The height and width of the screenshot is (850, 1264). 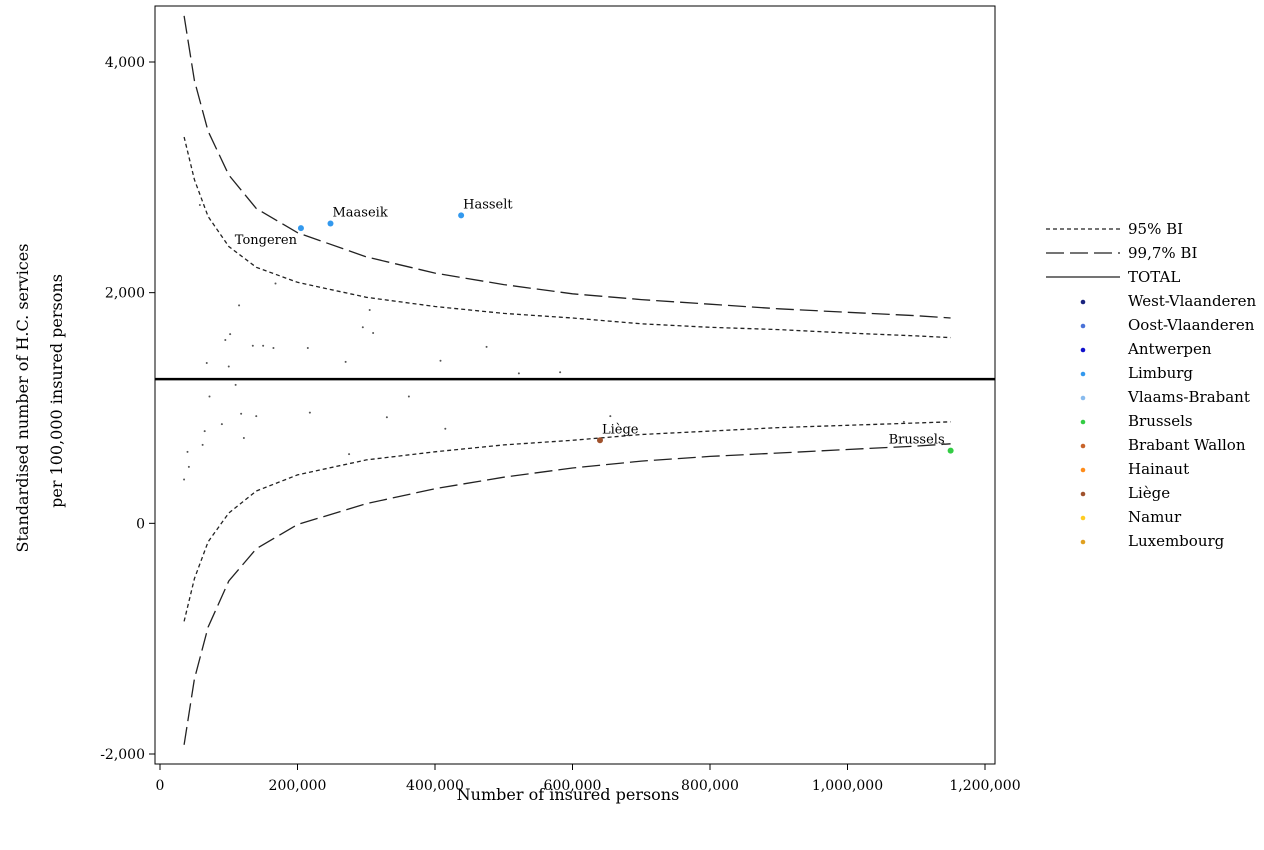 What do you see at coordinates (917, 440) in the screenshot?
I see `point-label: Brussels` at bounding box center [917, 440].